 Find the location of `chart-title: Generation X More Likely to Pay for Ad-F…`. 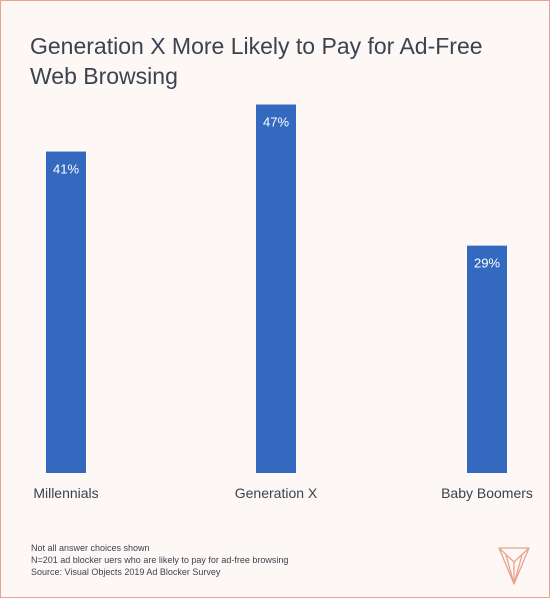

chart-title: Generation X More Likely to Pay for Ad-F… is located at coordinates (256, 61).